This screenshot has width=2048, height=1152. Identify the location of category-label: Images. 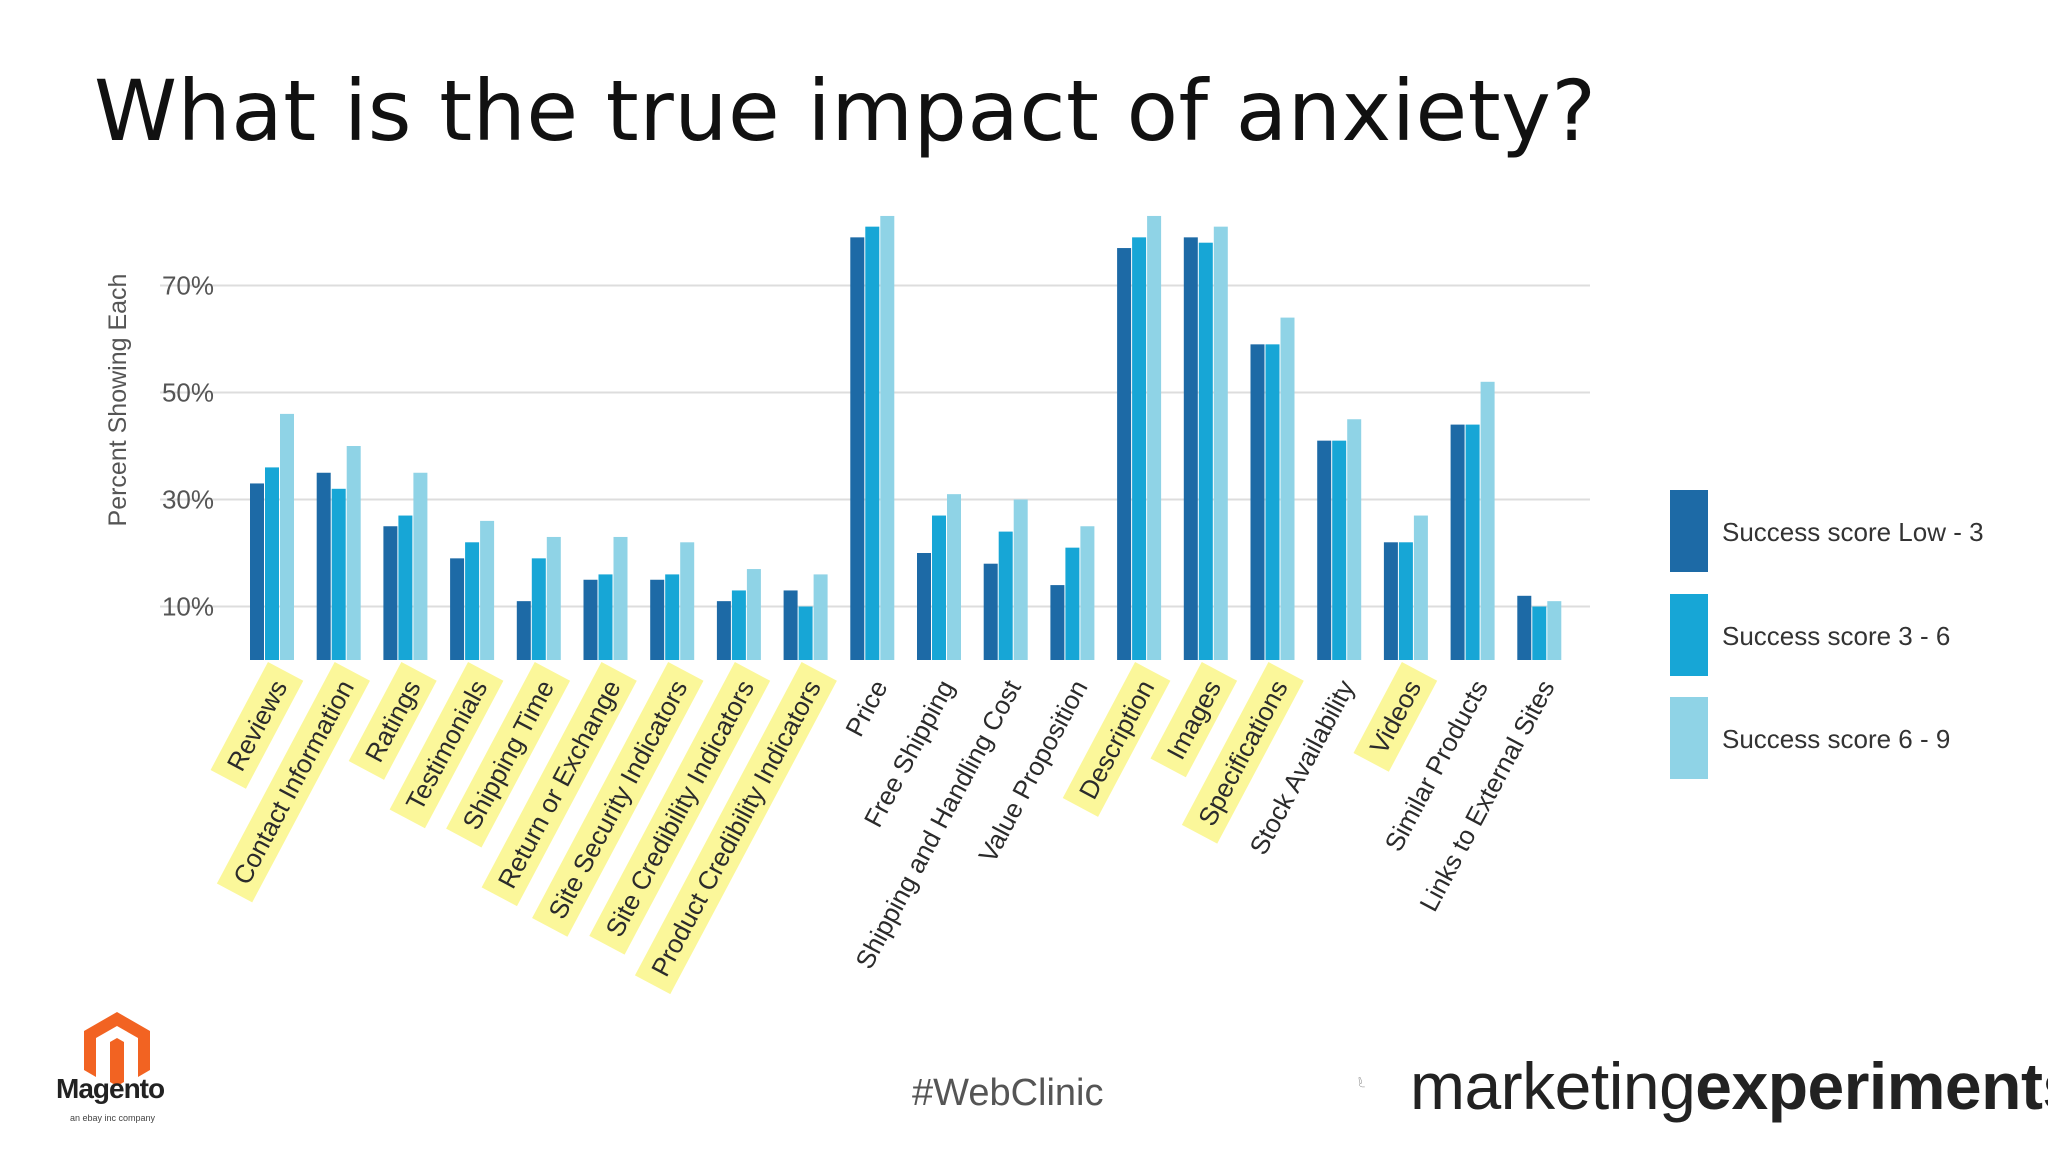
(1194, 719).